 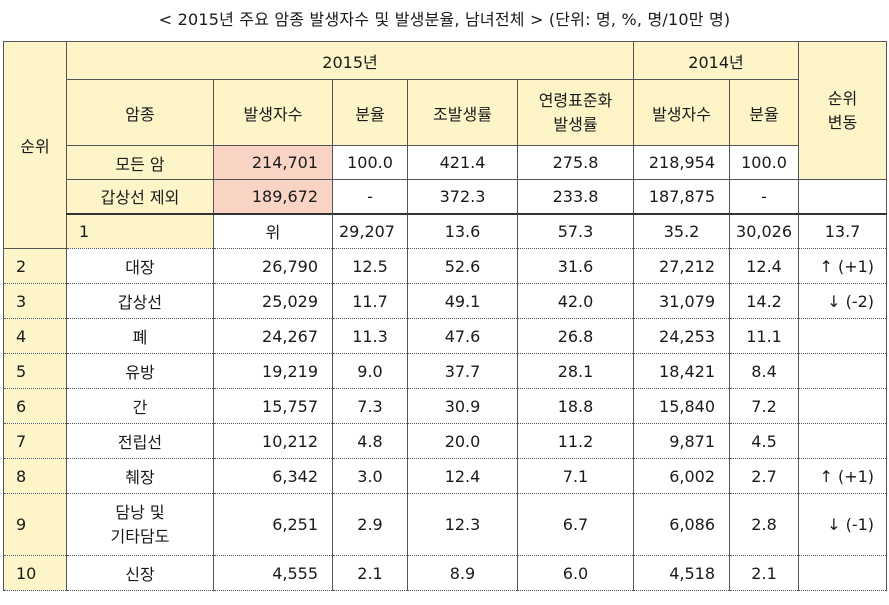 I want to click on cases-2015: 25,029, so click(x=273, y=301).